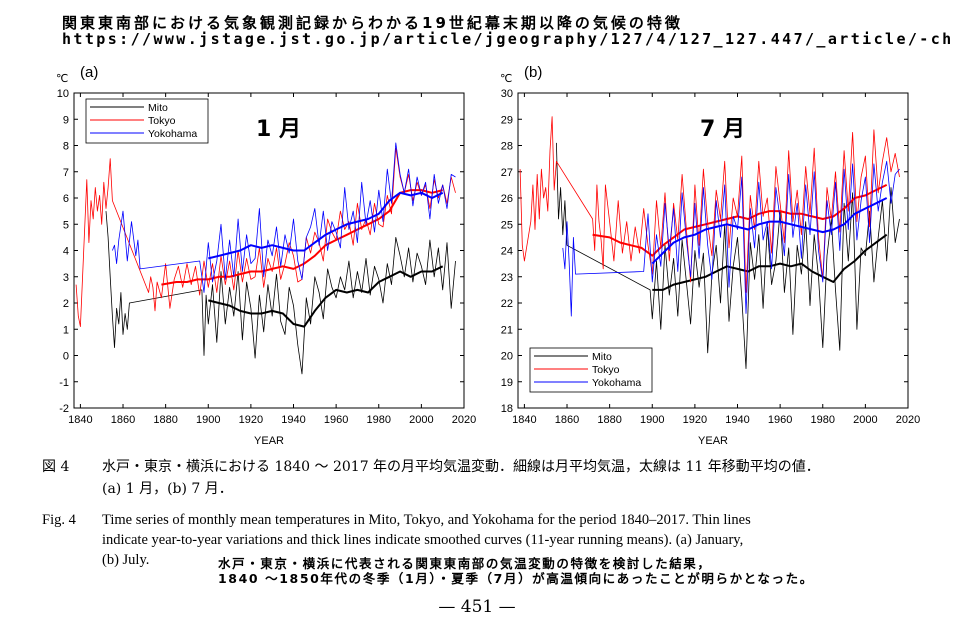 This screenshot has height=618, width=954. What do you see at coordinates (507, 383) in the screenshot?
I see `y-tick-label: 19` at bounding box center [507, 383].